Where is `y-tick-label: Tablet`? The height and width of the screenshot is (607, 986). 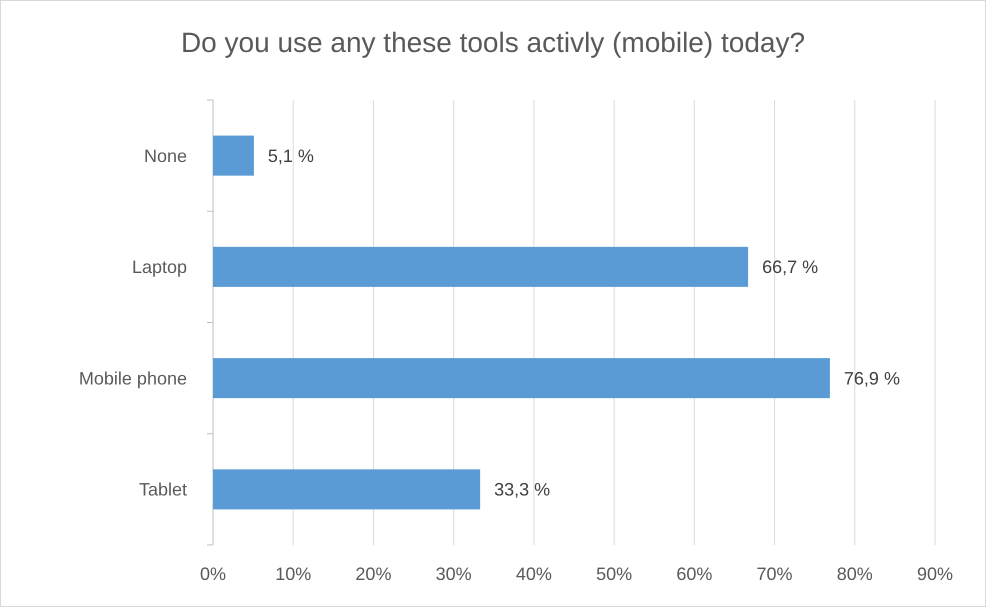
y-tick-label: Tablet is located at coordinates (162, 490).